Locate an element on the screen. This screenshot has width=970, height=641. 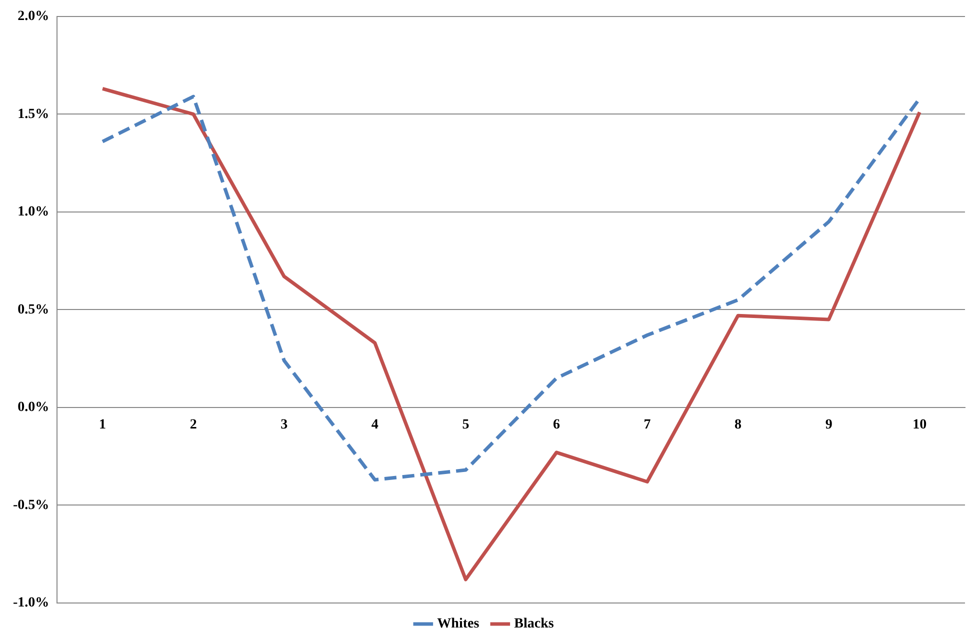
y-tick-label: 2.0% is located at coordinates (34, 16).